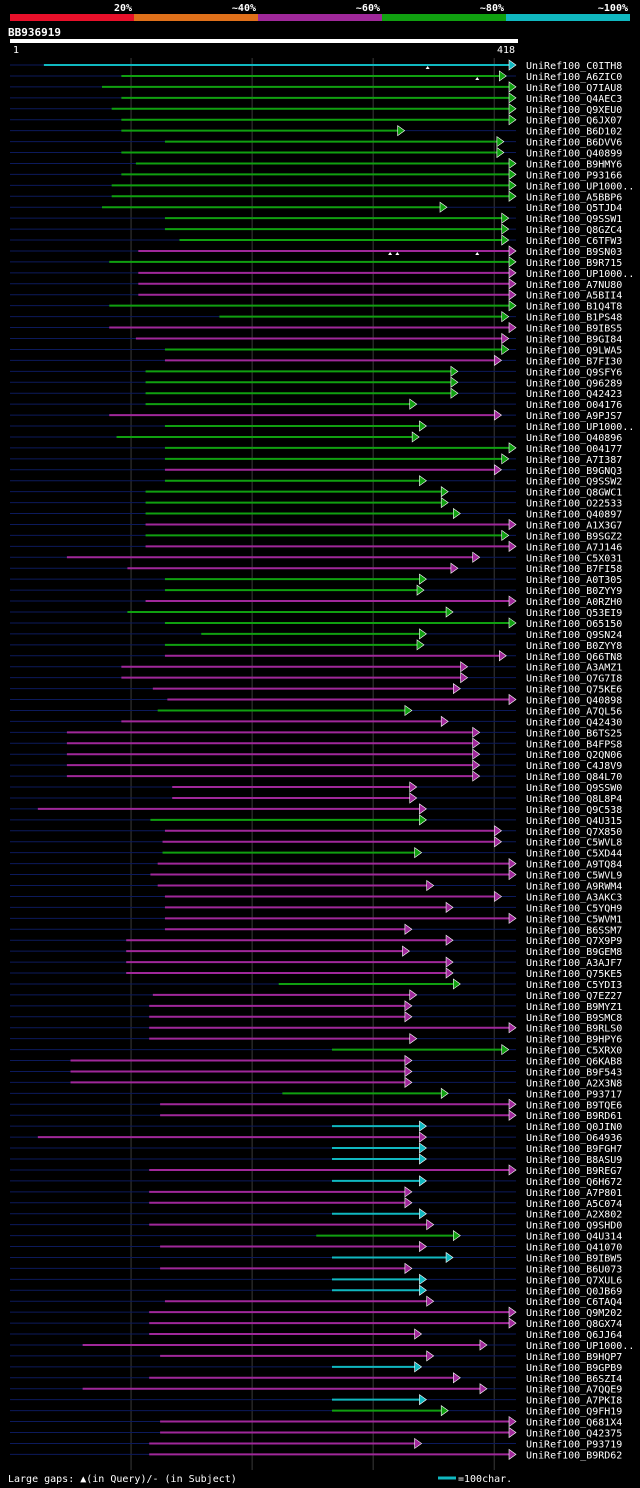  What do you see at coordinates (316, 634) in the screenshot?
I see `hit-row: UniRef100_Q9SN24` at bounding box center [316, 634].